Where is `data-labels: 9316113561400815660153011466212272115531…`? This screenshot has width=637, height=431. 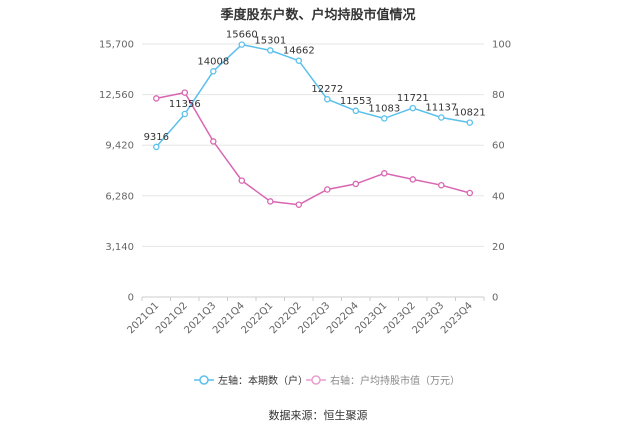 data-labels: 9316113561400815660153011466212272115531… is located at coordinates (315, 86).